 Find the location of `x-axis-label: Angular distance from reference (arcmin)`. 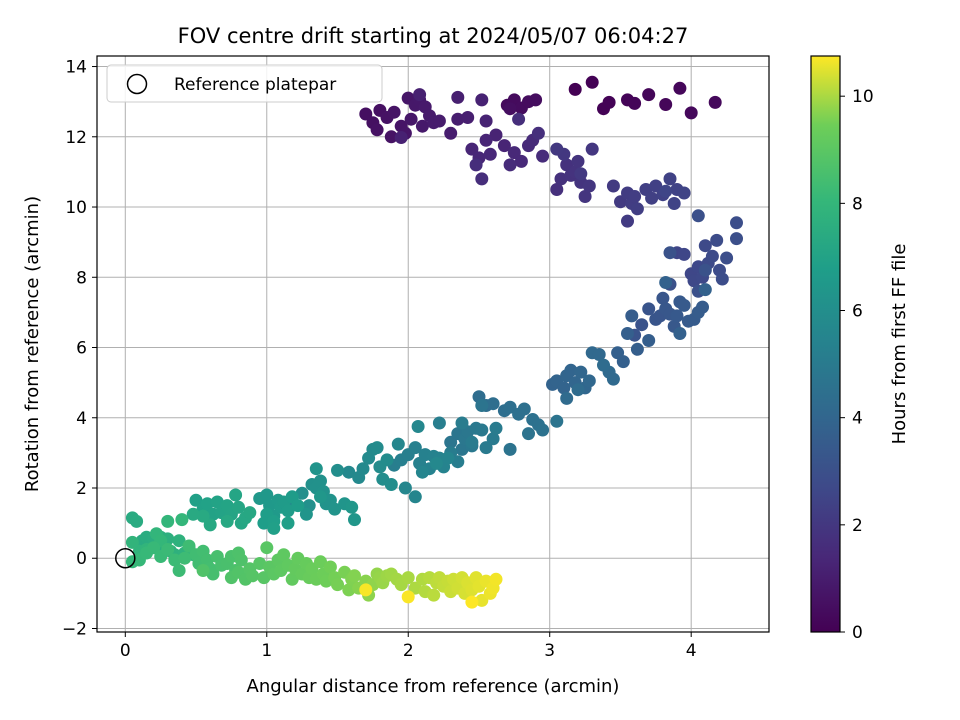

x-axis-label: Angular distance from reference (arcmin) is located at coordinates (433, 686).